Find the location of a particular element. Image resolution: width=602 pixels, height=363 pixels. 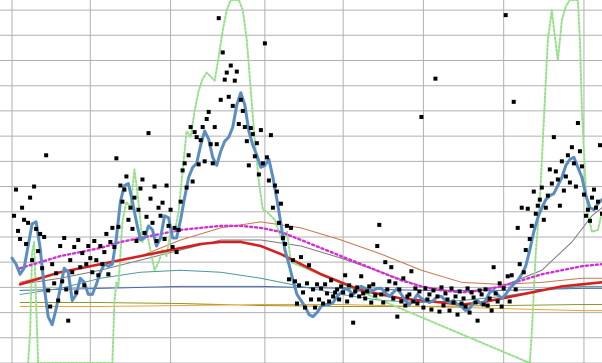

series-line-thin-orange is located at coordinates (310, 308).